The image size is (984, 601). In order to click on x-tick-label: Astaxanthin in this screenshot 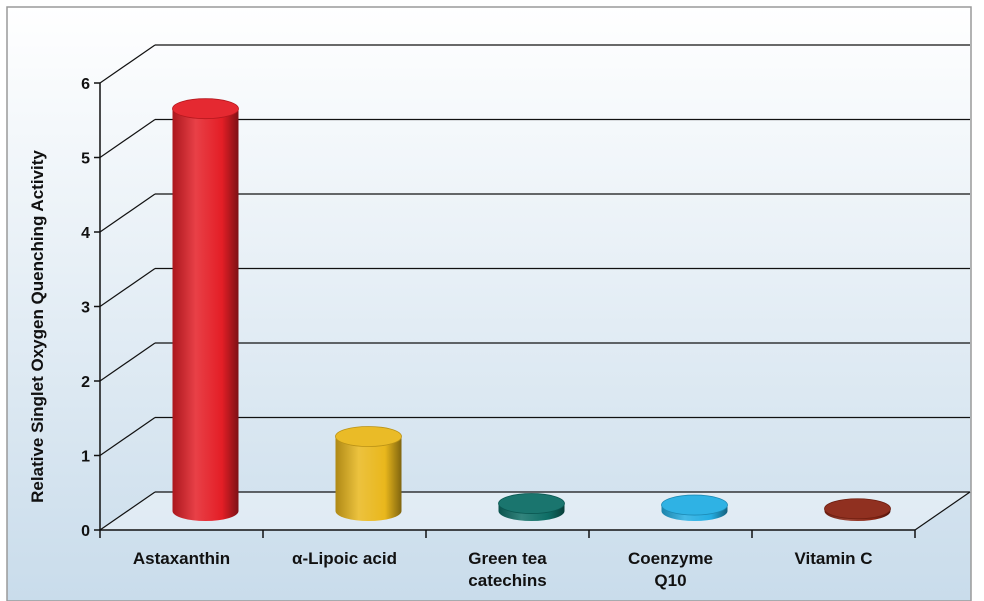, I will do `click(181, 558)`.